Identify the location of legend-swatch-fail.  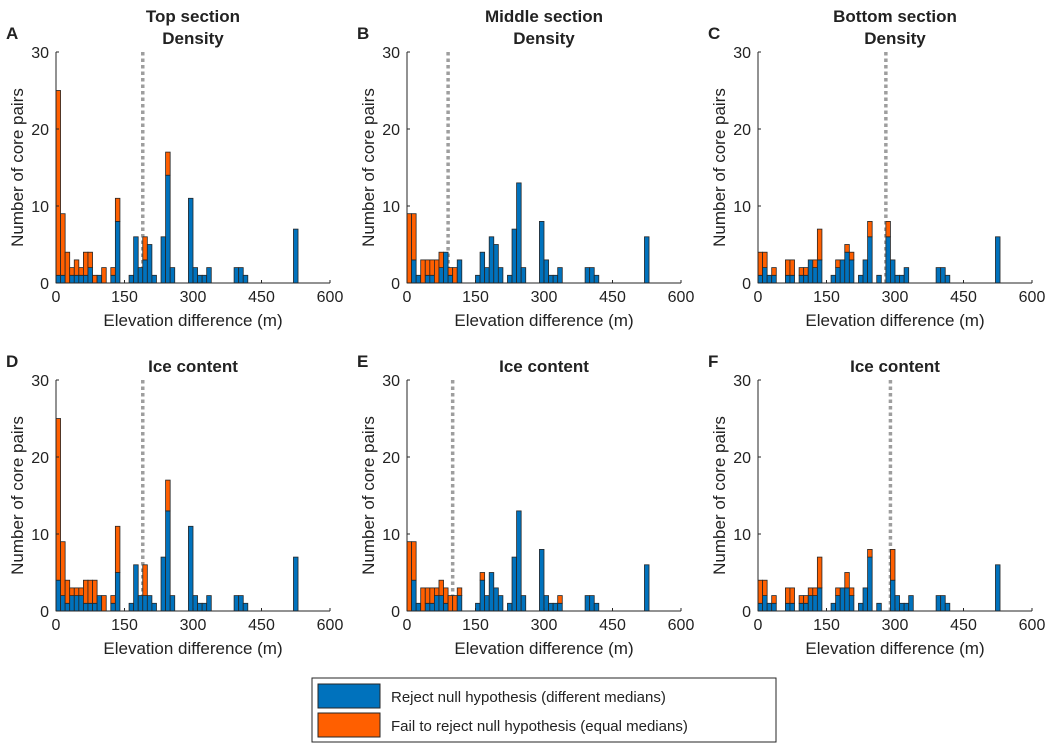
(349, 725).